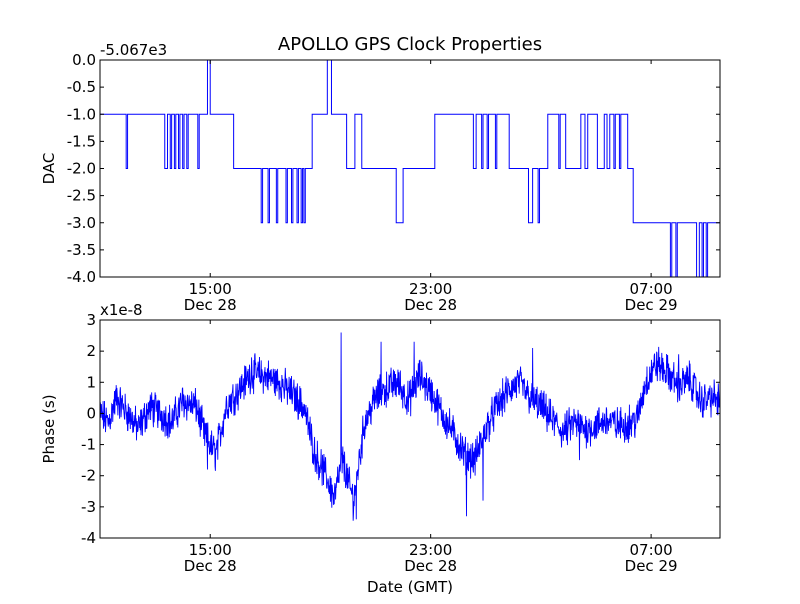  What do you see at coordinates (650, 550) in the screenshot?
I see `phase-xtick-label-time: 07:00` at bounding box center [650, 550].